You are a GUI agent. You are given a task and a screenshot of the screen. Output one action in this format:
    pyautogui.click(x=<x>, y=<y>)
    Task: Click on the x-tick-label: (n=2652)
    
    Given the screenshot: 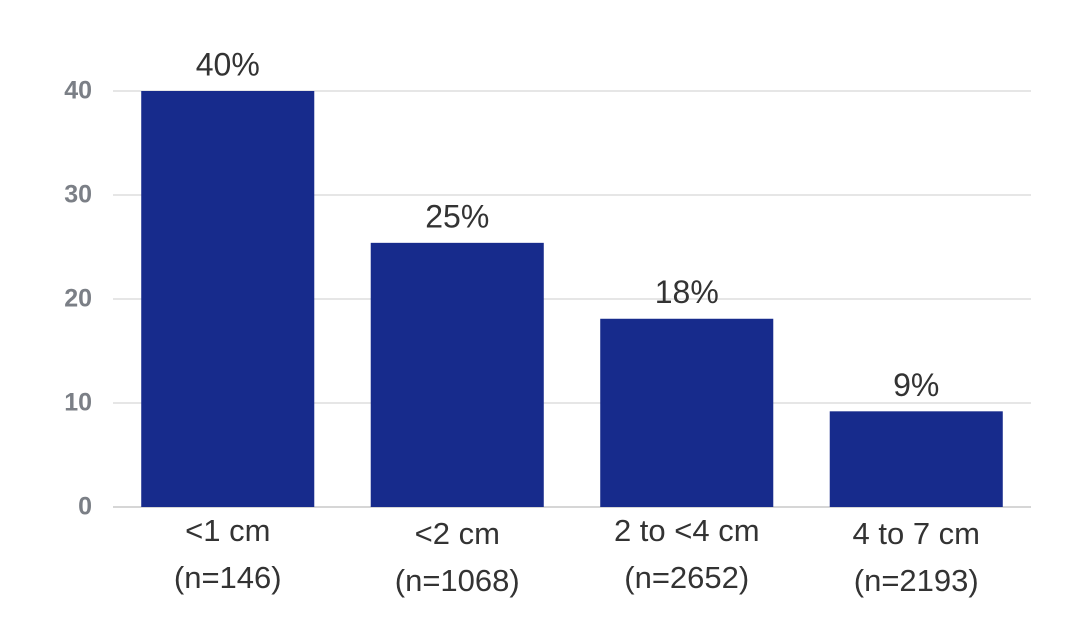 What is the action you would take?
    pyautogui.click(x=686, y=577)
    